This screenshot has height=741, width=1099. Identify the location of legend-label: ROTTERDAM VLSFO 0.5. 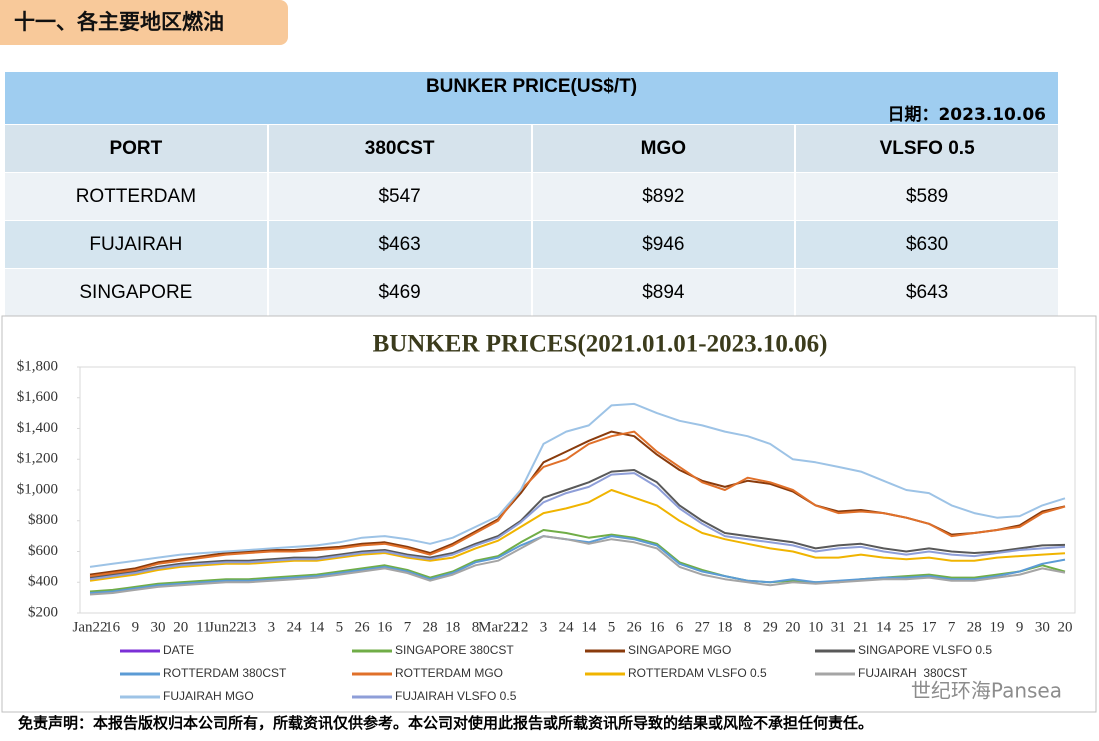
(697, 673).